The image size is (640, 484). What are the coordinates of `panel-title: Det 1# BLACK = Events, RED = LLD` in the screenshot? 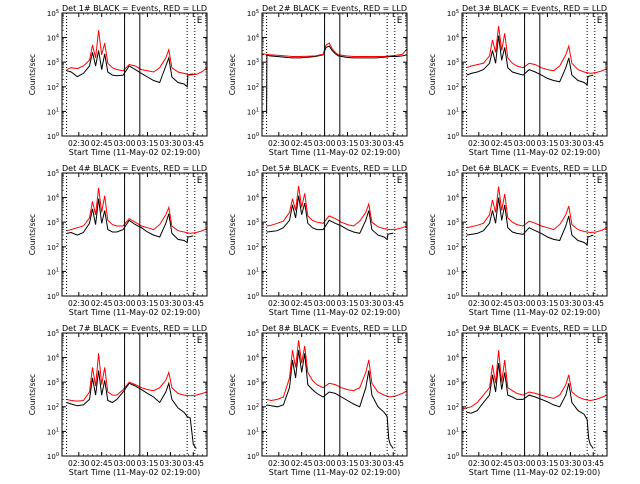 It's located at (134, 8).